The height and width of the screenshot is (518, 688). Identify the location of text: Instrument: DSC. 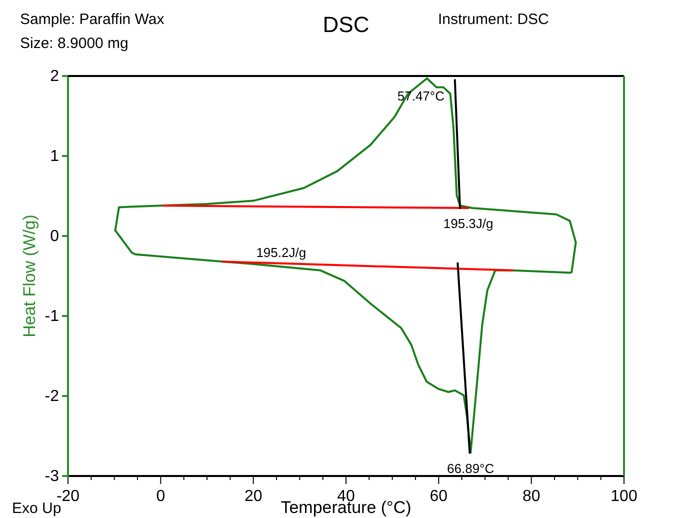
(494, 19).